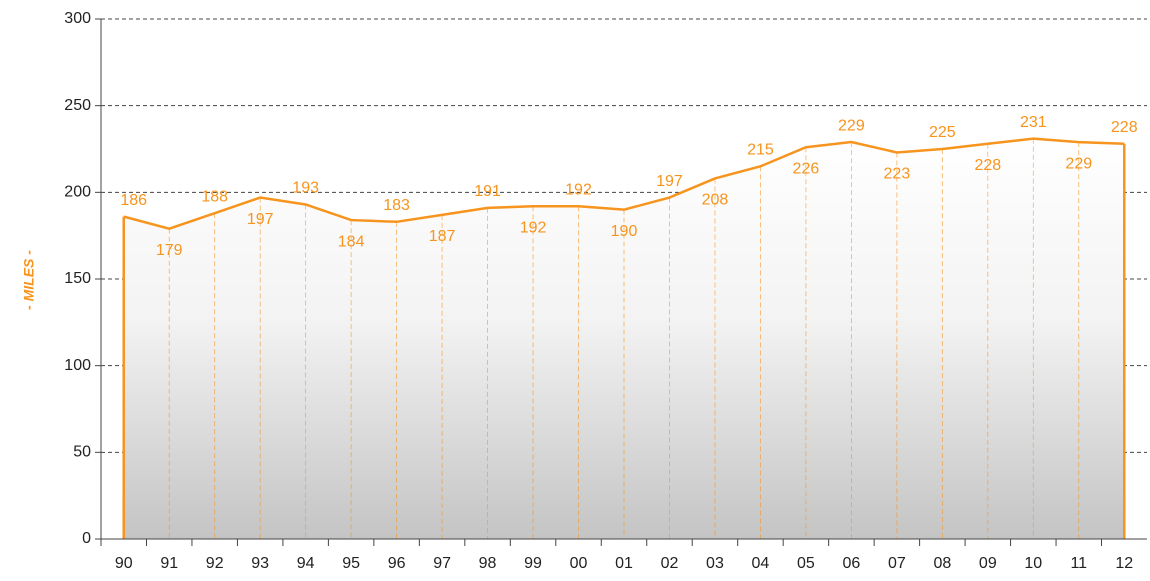  I want to click on y-tick-label: 250, so click(77, 105).